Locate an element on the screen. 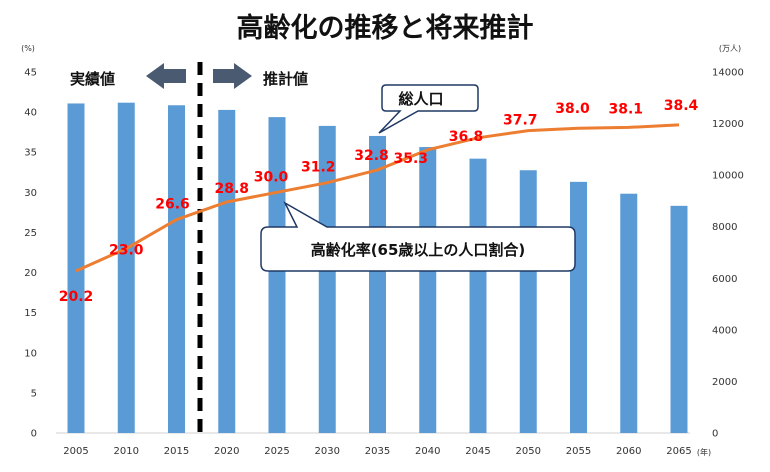 Image resolution: width=770 pixels, height=472 pixels. aging-rate-data-label: 31.2 is located at coordinates (318, 168).